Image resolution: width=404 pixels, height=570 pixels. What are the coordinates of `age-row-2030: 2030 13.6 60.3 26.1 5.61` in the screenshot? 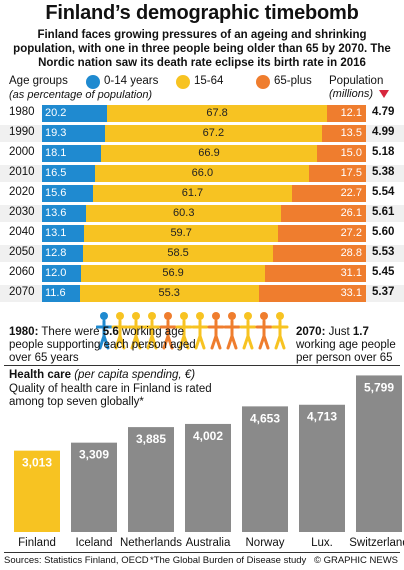 It's located at (202, 213).